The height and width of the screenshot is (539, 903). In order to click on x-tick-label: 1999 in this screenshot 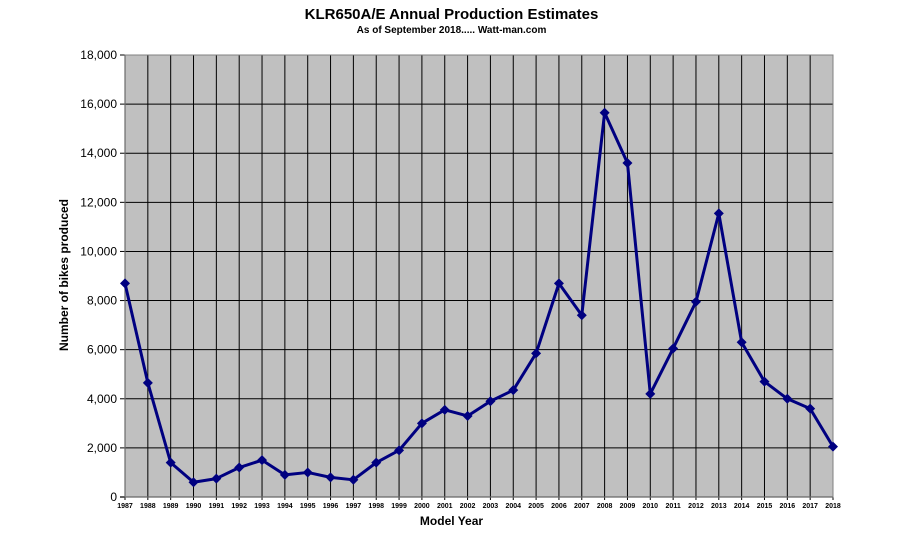, I will do `click(399, 506)`.